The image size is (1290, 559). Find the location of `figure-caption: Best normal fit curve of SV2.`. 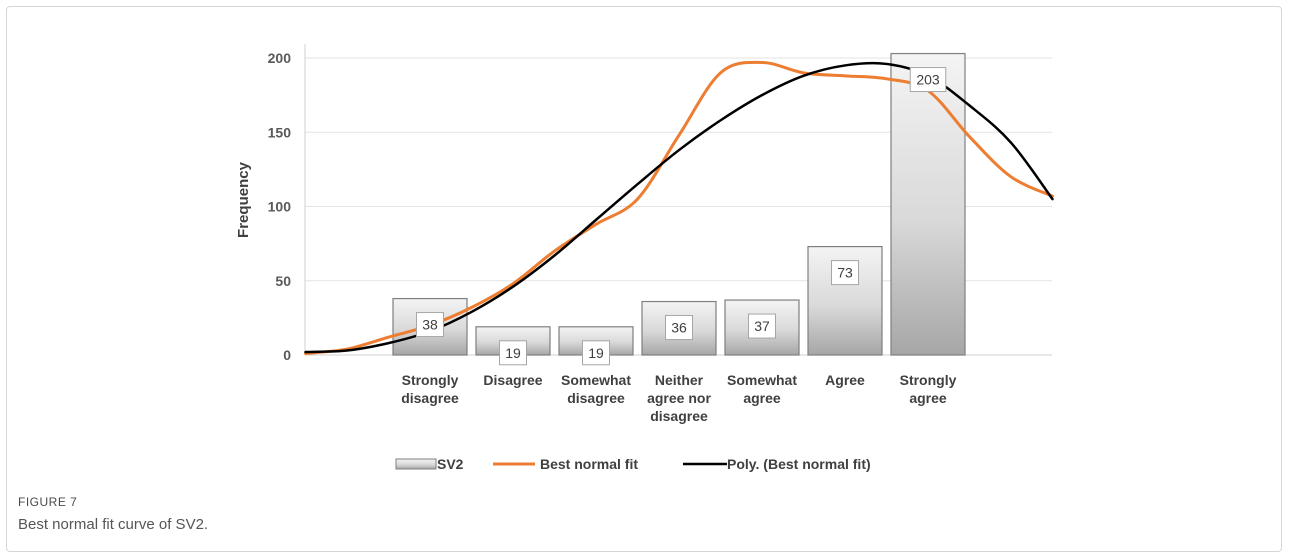

figure-caption: Best normal fit curve of SV2. is located at coordinates (113, 524).